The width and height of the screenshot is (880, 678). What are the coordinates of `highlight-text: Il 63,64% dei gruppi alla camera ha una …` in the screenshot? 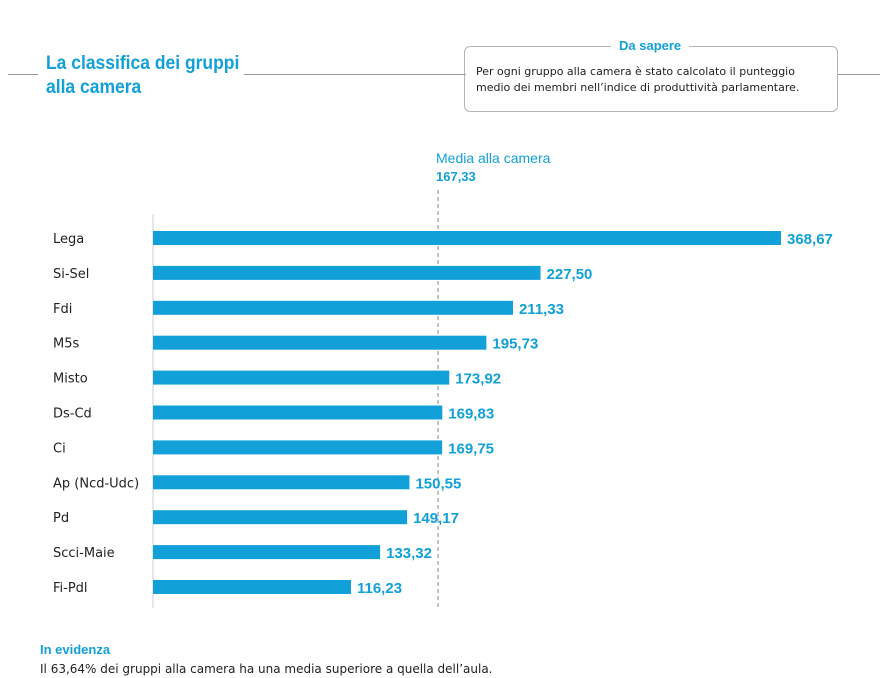 It's located at (266, 669).